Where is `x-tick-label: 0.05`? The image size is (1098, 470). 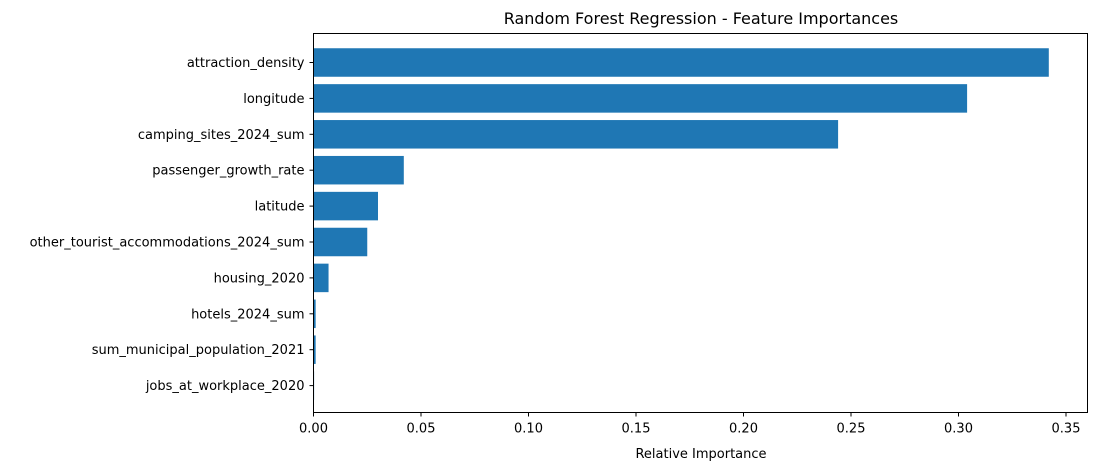
x-tick-label: 0.05 is located at coordinates (421, 429).